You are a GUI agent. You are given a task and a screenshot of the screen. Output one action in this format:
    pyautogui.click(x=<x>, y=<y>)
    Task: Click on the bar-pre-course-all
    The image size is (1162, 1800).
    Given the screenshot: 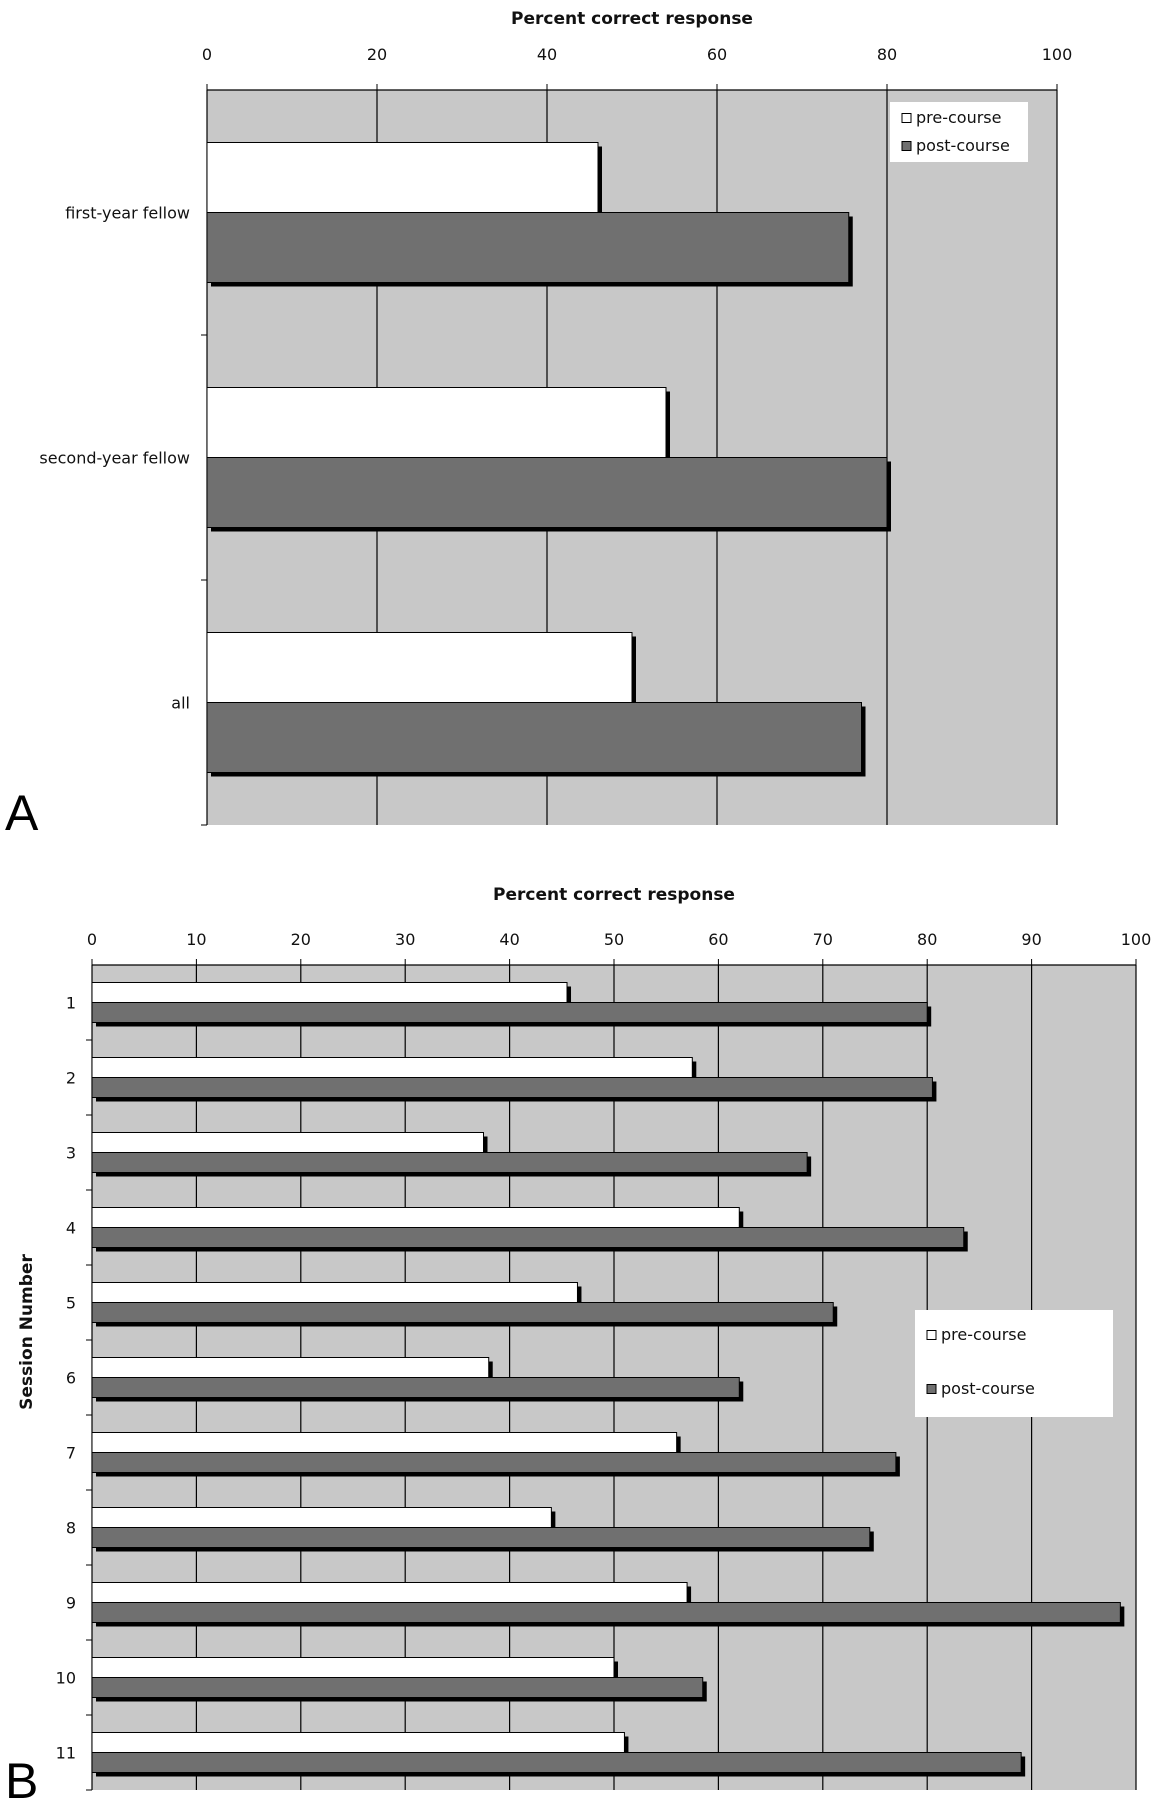 What is the action you would take?
    pyautogui.click(x=419, y=667)
    